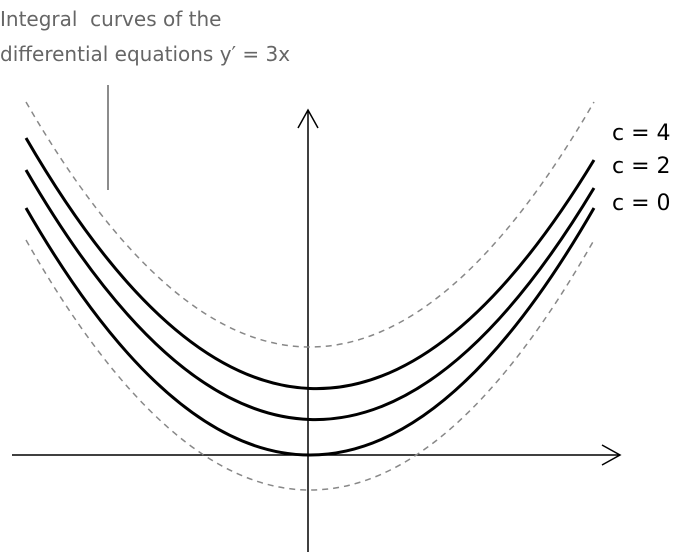 The image size is (678, 552). What do you see at coordinates (641, 133) in the screenshot?
I see `curve-label: c = 4` at bounding box center [641, 133].